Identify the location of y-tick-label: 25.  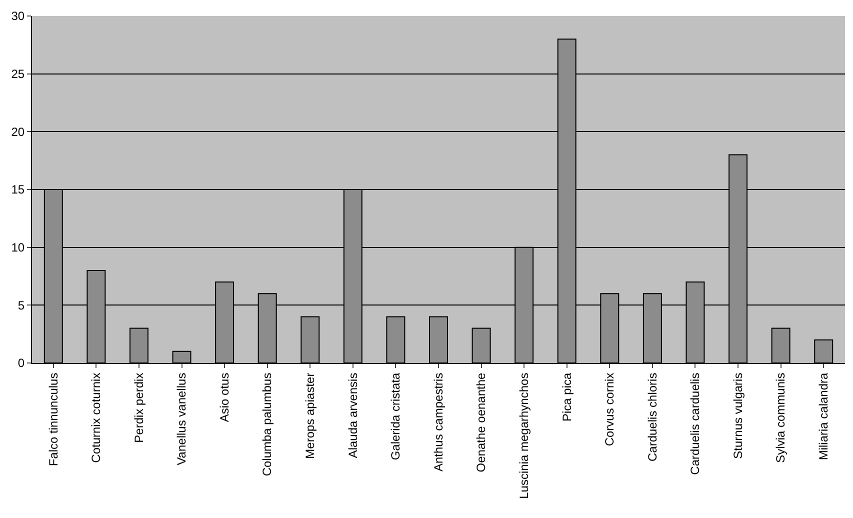
(18, 74).